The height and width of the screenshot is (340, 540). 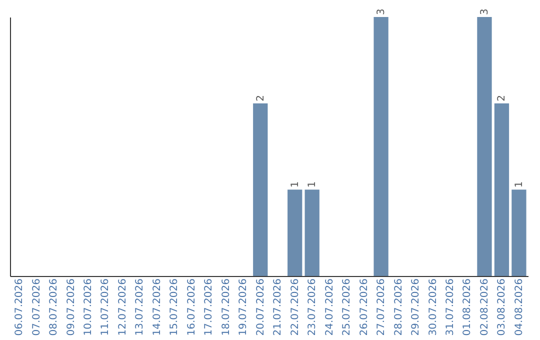 What do you see at coordinates (295, 307) in the screenshot?
I see `x-tick-label: 22.07.2026` at bounding box center [295, 307].